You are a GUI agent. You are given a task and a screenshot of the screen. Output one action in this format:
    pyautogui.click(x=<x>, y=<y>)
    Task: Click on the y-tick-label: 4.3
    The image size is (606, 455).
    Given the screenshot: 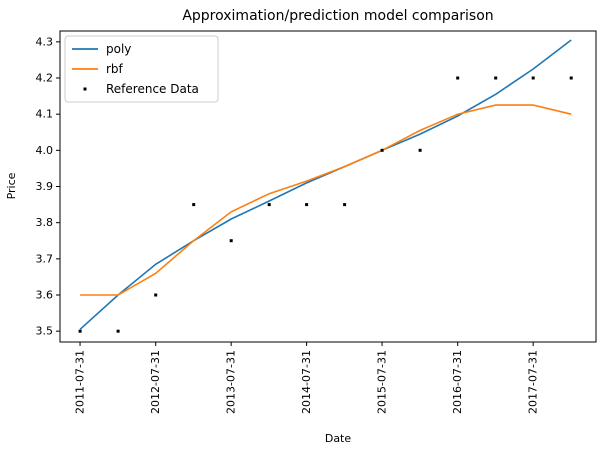 What is the action you would take?
    pyautogui.click(x=45, y=41)
    